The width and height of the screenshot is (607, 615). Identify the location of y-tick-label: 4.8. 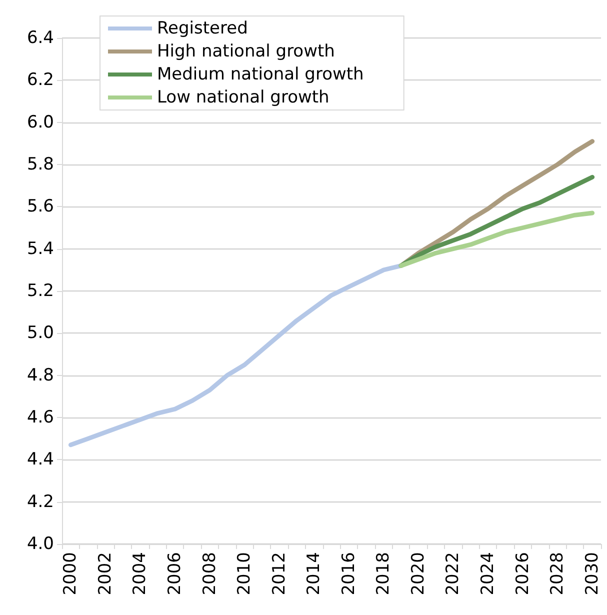
(40, 375).